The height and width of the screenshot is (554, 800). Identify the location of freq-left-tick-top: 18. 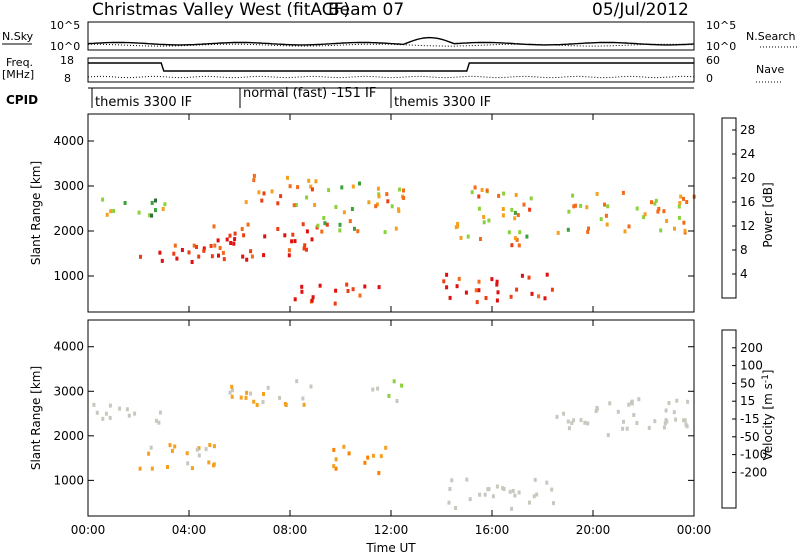
(67, 60).